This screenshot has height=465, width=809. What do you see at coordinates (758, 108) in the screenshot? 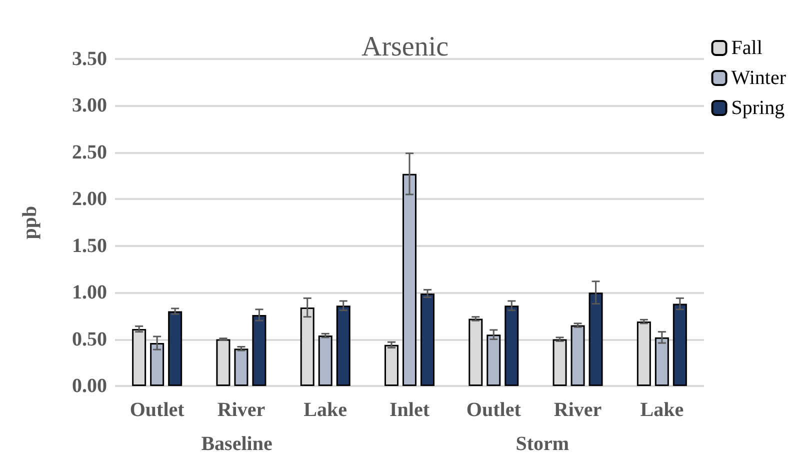
I see `legend-label: Spring` at bounding box center [758, 108].